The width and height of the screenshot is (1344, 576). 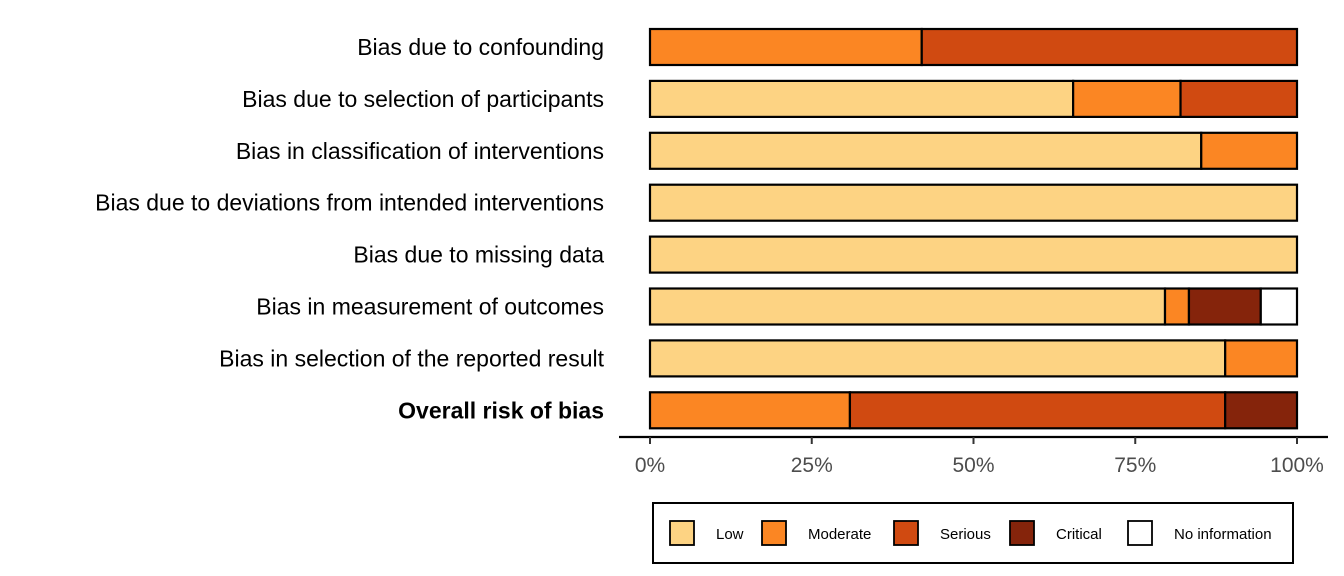 I want to click on legend-label-serious: Serious, so click(x=965, y=534).